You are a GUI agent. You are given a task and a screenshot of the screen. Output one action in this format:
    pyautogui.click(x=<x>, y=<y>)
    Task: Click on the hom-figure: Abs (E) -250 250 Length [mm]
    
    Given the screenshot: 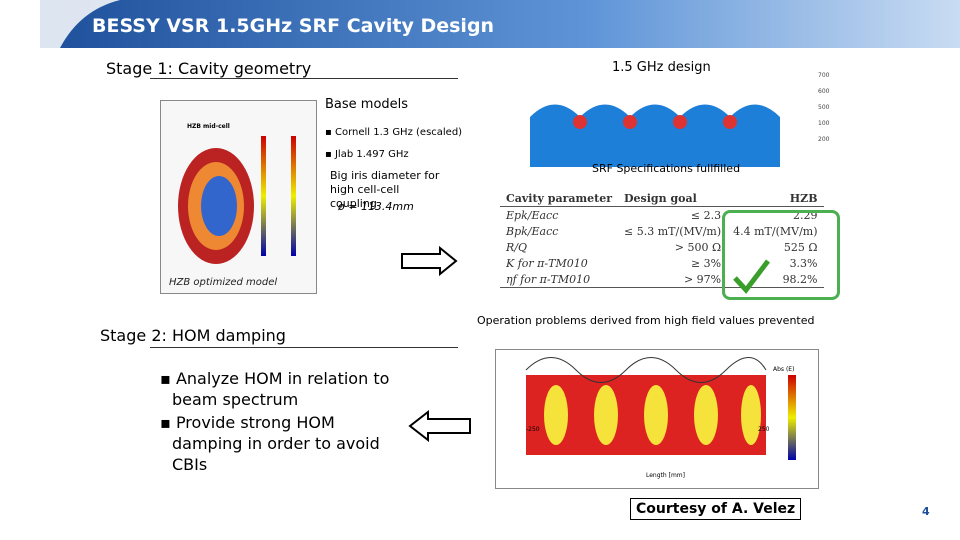 What is the action you would take?
    pyautogui.click(x=657, y=419)
    